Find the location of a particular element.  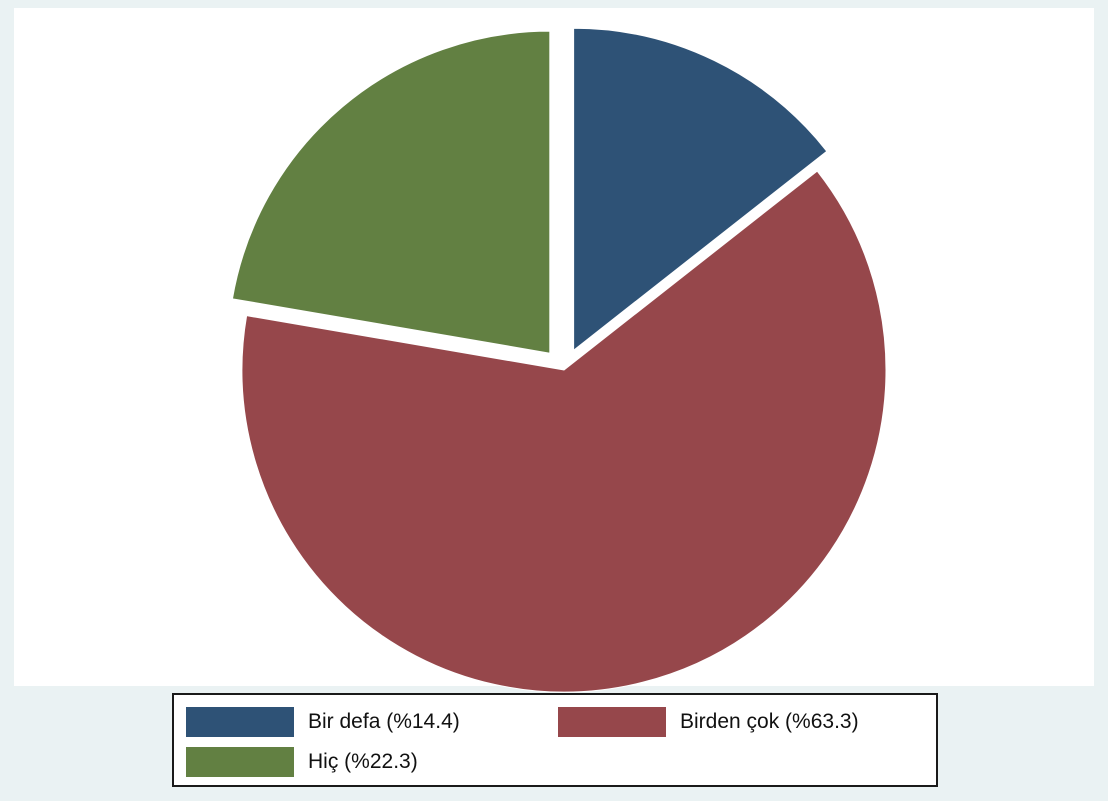

legend-item-birden-cok: Birden çok (%63.3) is located at coordinates (708, 722).